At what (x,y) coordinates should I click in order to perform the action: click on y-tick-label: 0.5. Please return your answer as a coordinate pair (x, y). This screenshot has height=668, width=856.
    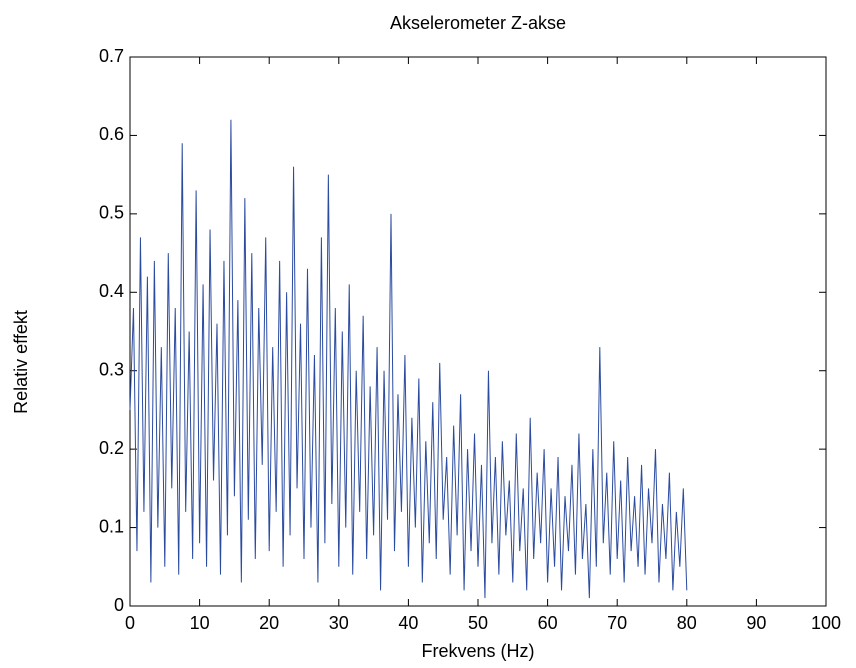
    Looking at the image, I should click on (111, 213).